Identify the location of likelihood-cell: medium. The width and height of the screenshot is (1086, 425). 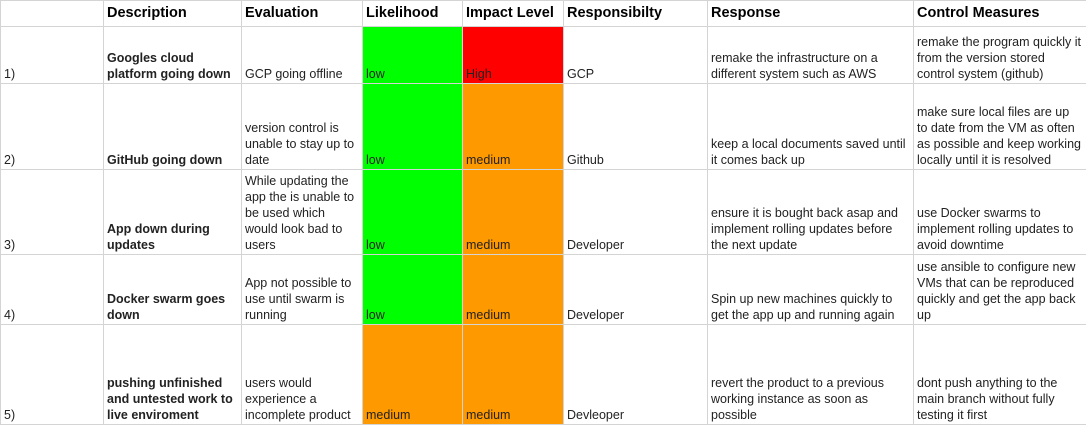
(413, 375).